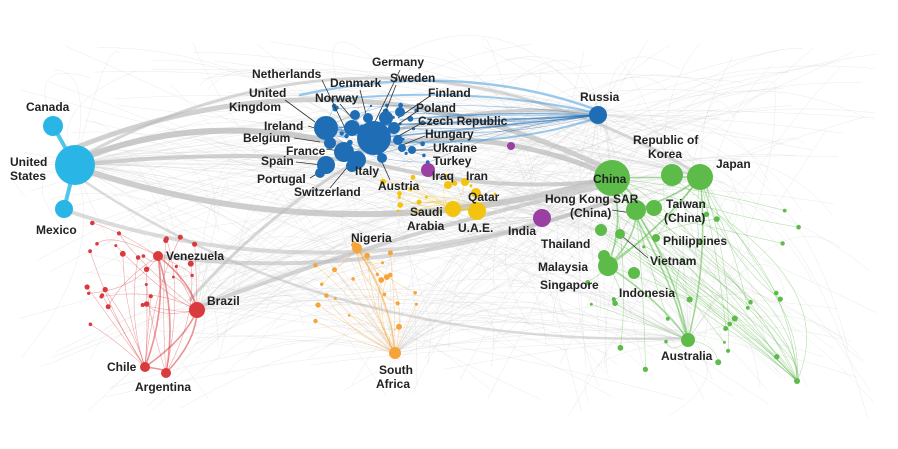 The width and height of the screenshot is (898, 449). I want to click on label-hungary: Hungary, so click(449, 134).